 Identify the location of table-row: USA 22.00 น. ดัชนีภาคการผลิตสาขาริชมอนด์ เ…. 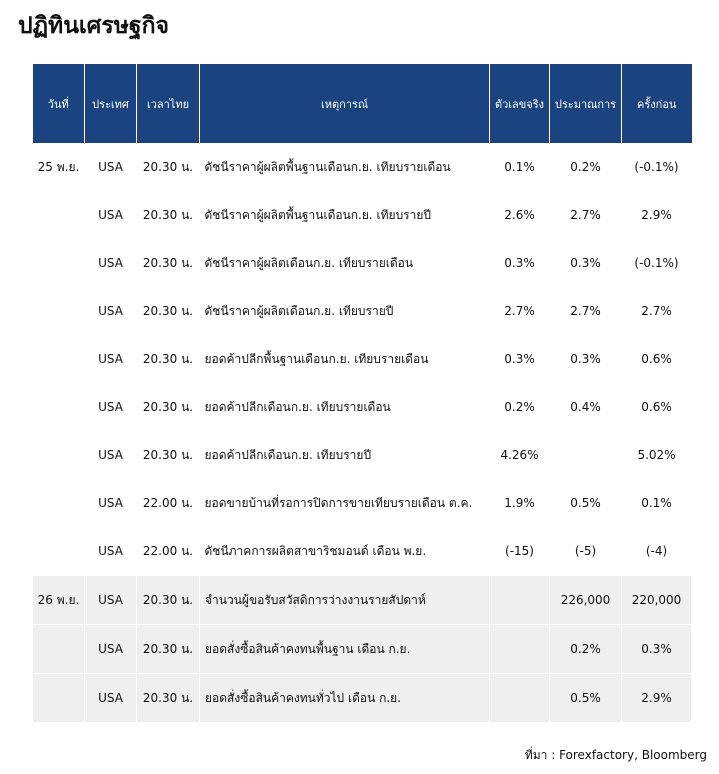
(362, 551).